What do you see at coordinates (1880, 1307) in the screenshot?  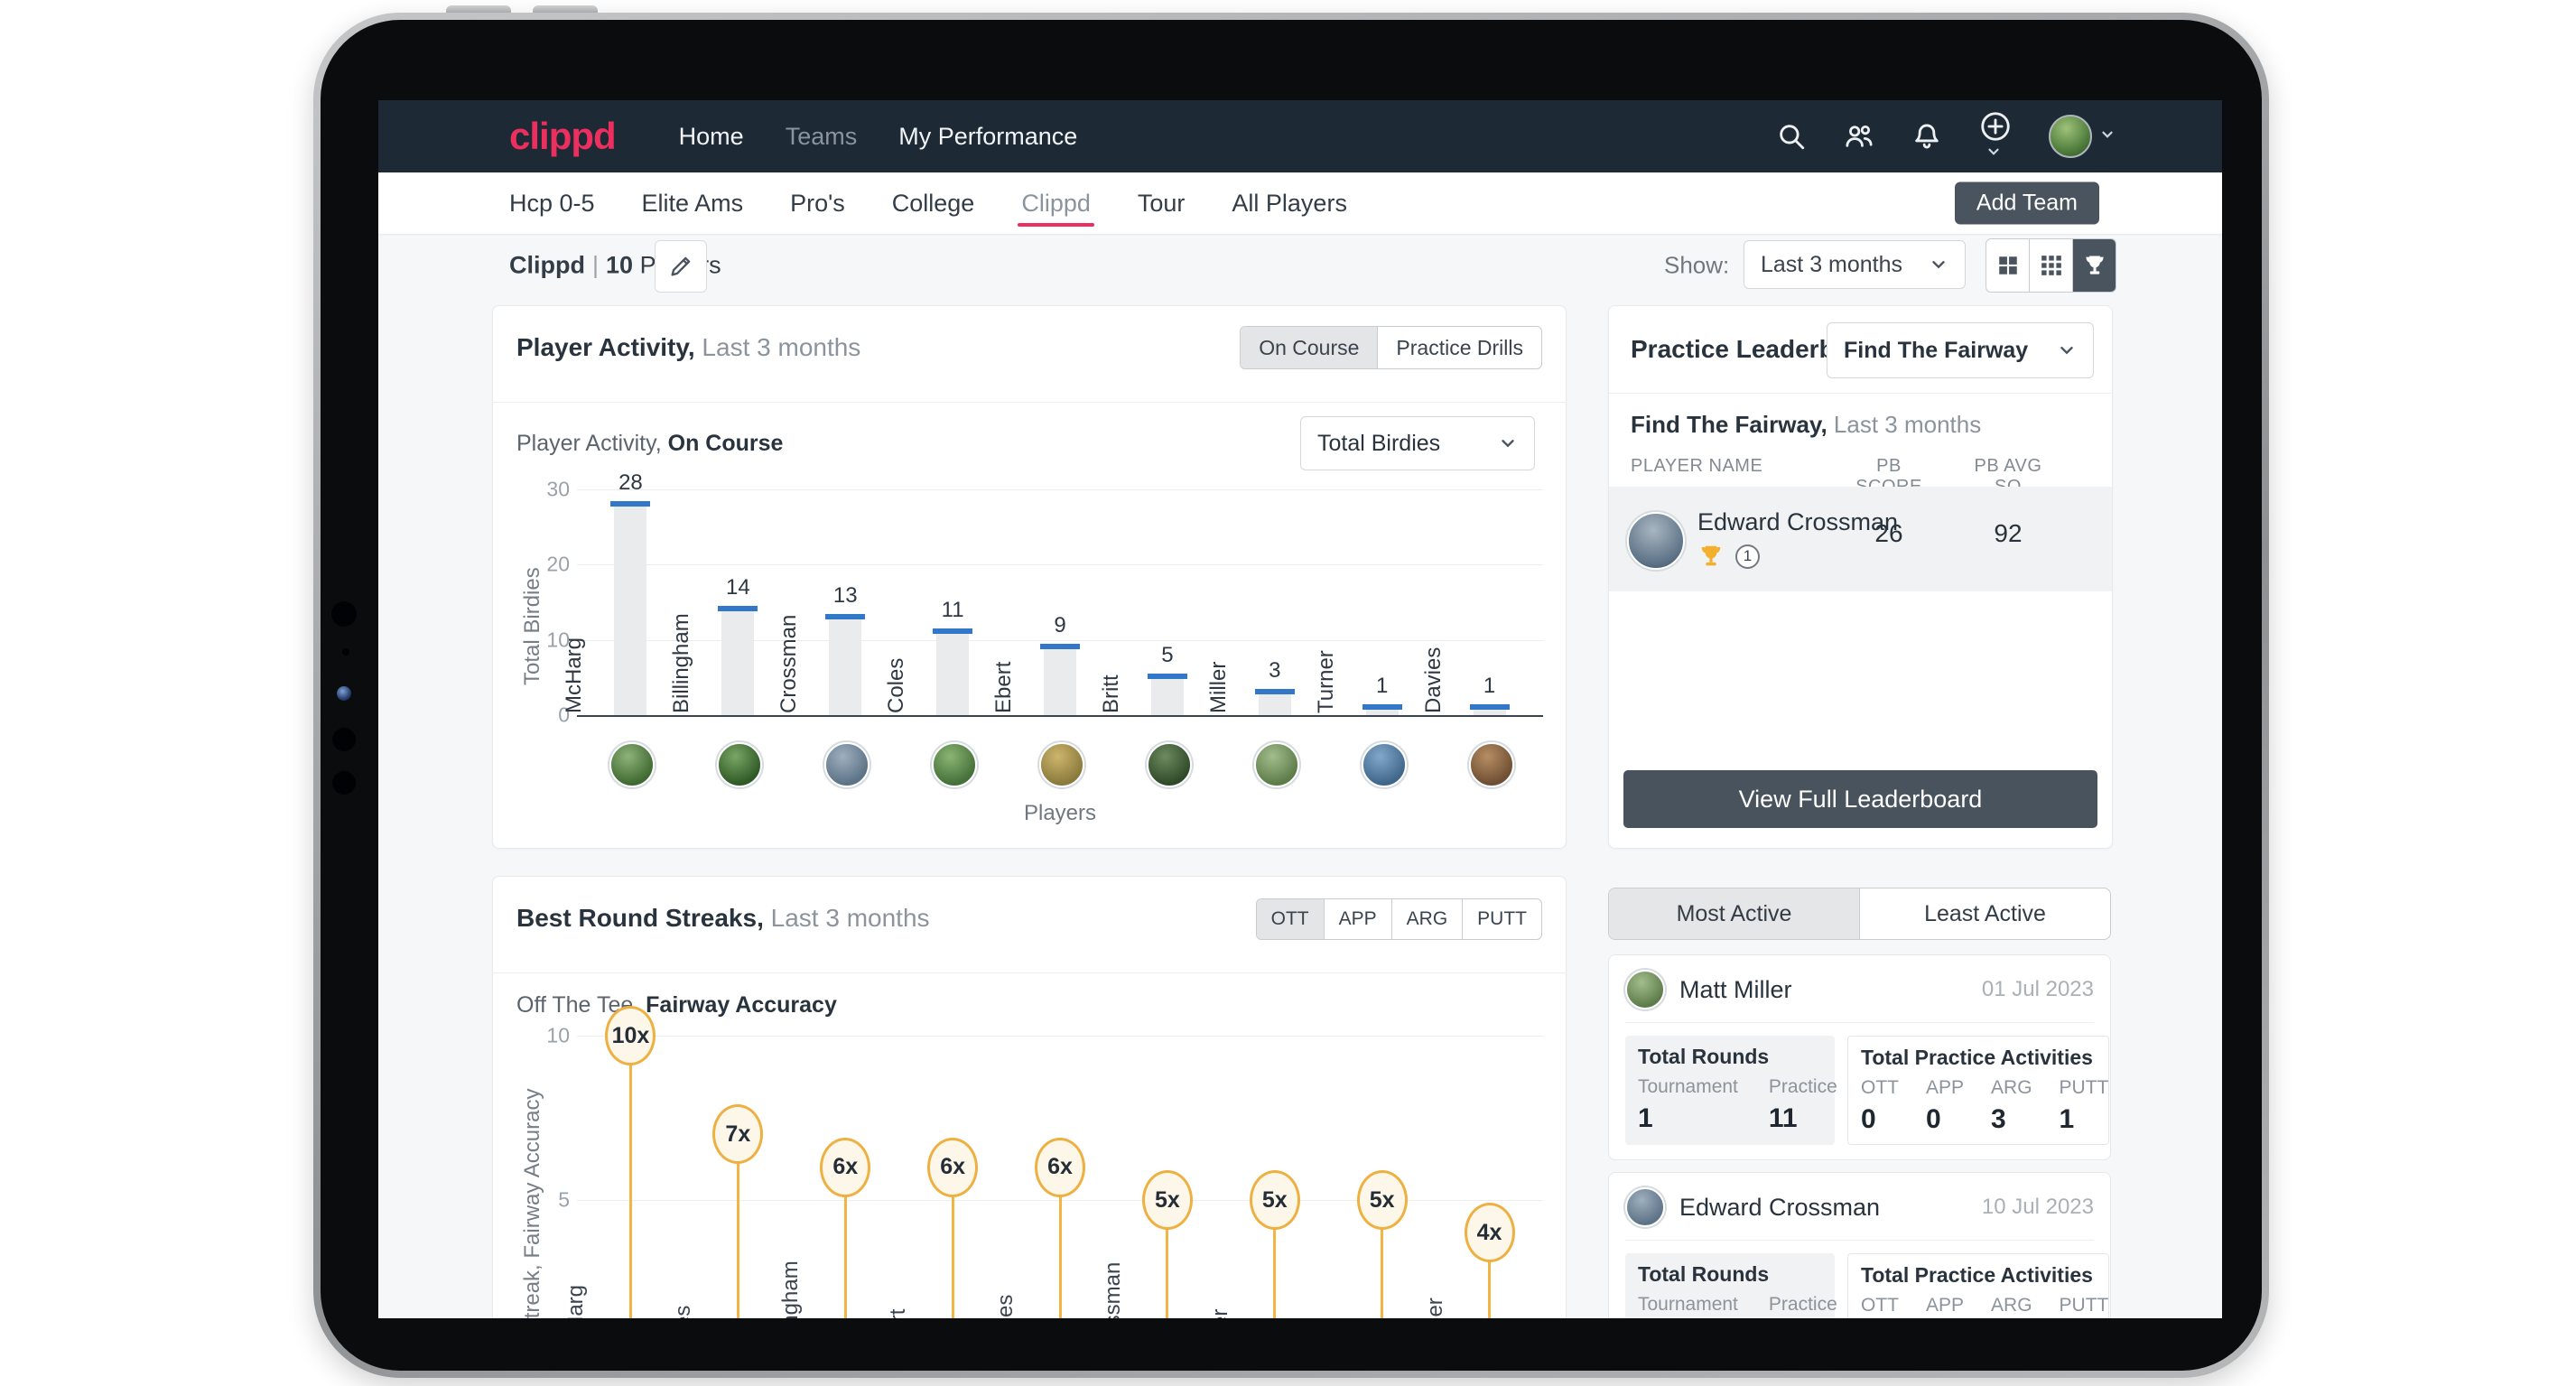 I see `stat-column: OTT2` at bounding box center [1880, 1307].